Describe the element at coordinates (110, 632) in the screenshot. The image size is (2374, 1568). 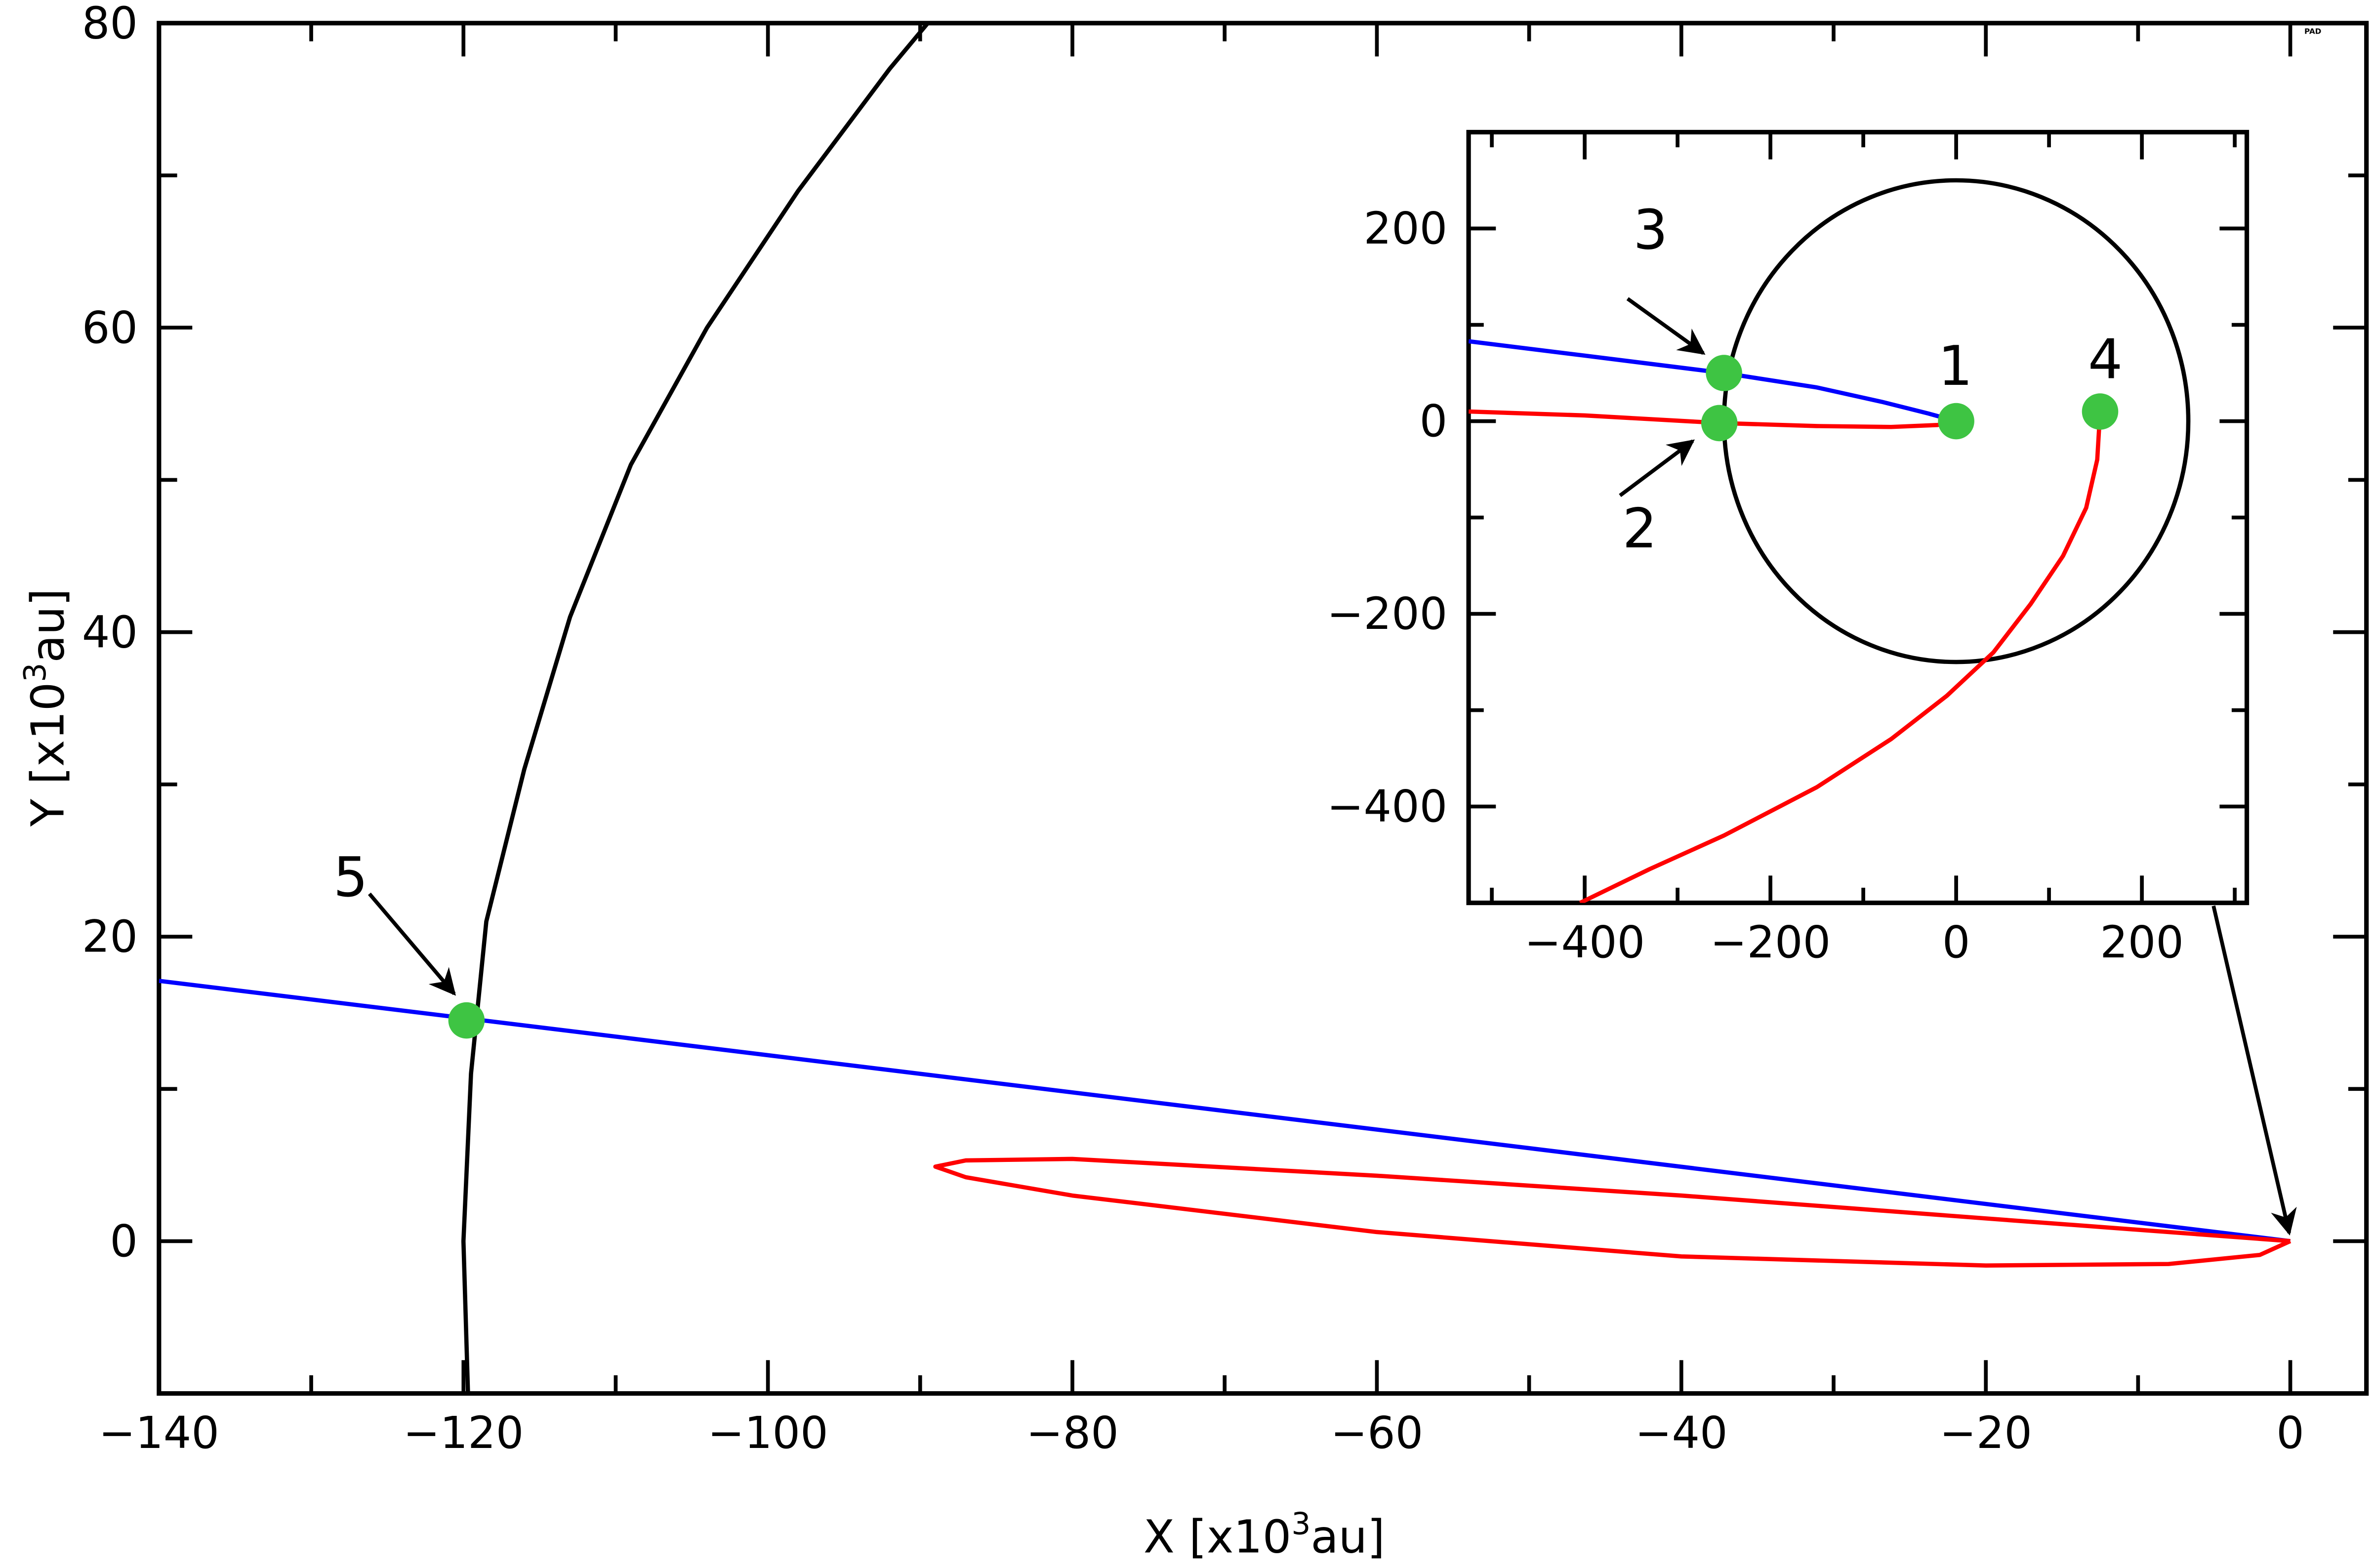
I see `y-tick-label: 40` at that location.